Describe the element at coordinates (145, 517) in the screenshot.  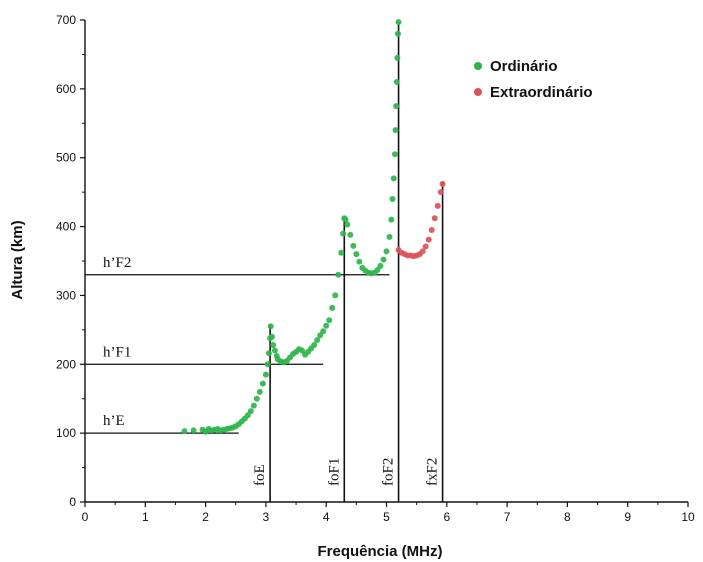
I see `x-tick-label: 1` at that location.